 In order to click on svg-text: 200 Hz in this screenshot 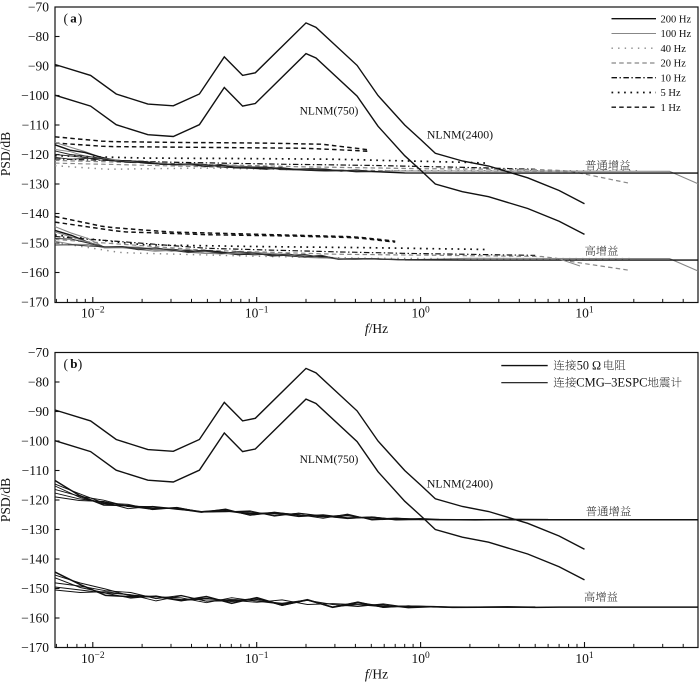, I will do `click(676, 19)`.